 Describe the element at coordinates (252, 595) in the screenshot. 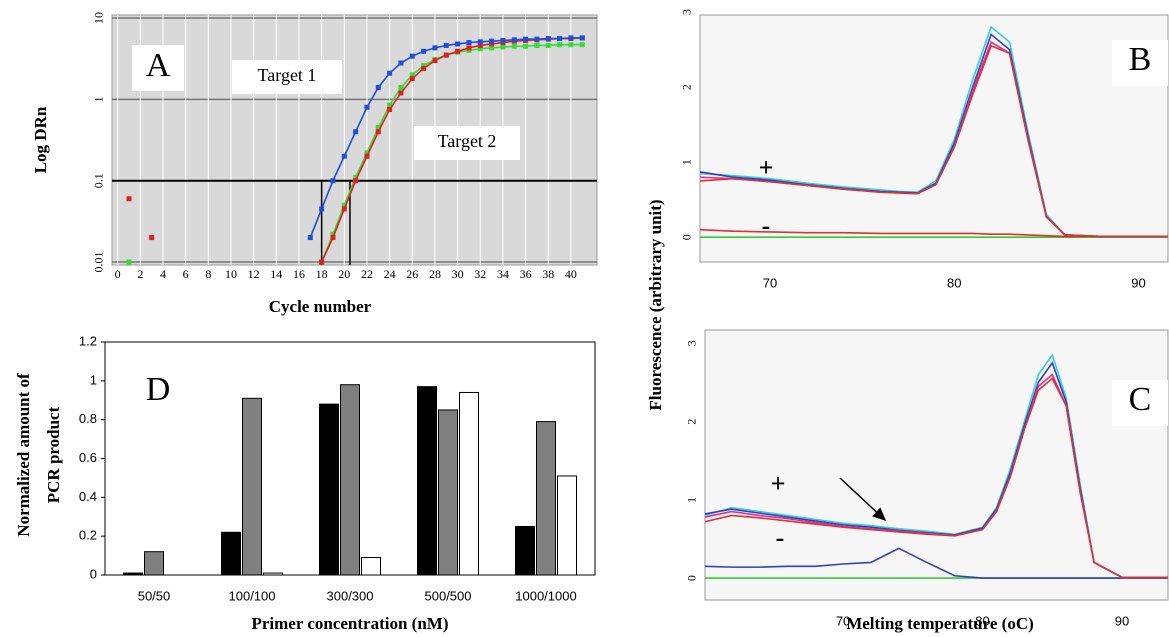

I see `x-tick-label: 100/100` at that location.